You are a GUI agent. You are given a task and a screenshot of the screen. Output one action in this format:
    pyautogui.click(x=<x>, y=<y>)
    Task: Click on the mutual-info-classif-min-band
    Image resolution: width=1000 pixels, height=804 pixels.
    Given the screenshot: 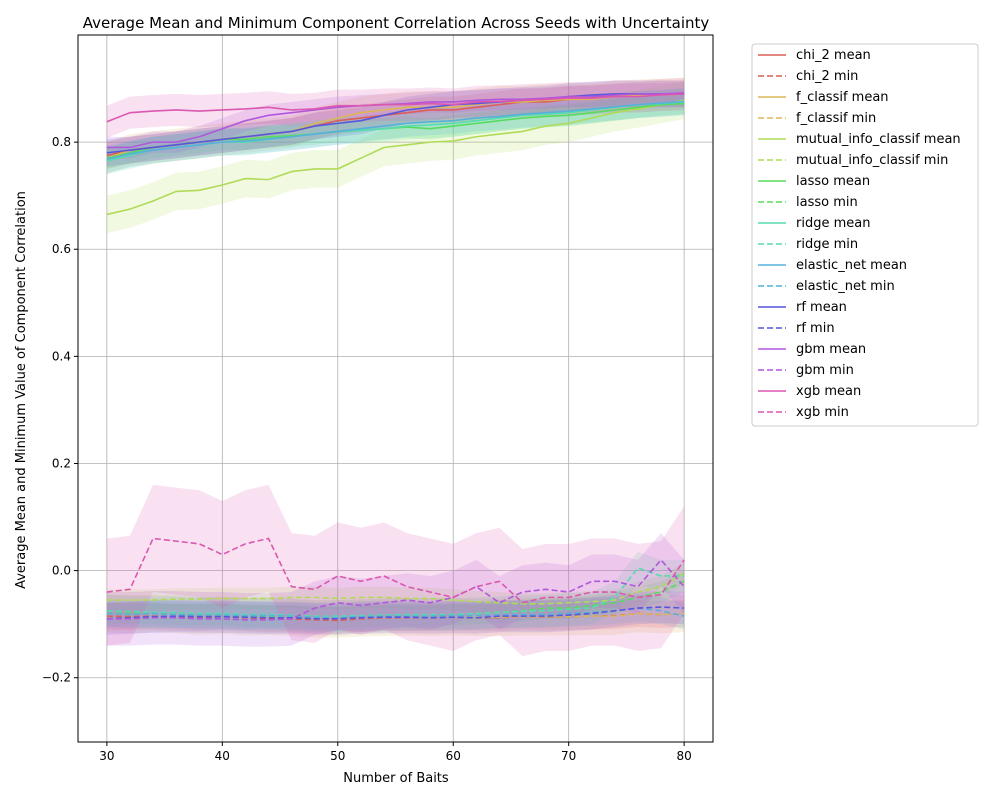 What is the action you would take?
    pyautogui.click(x=395, y=588)
    